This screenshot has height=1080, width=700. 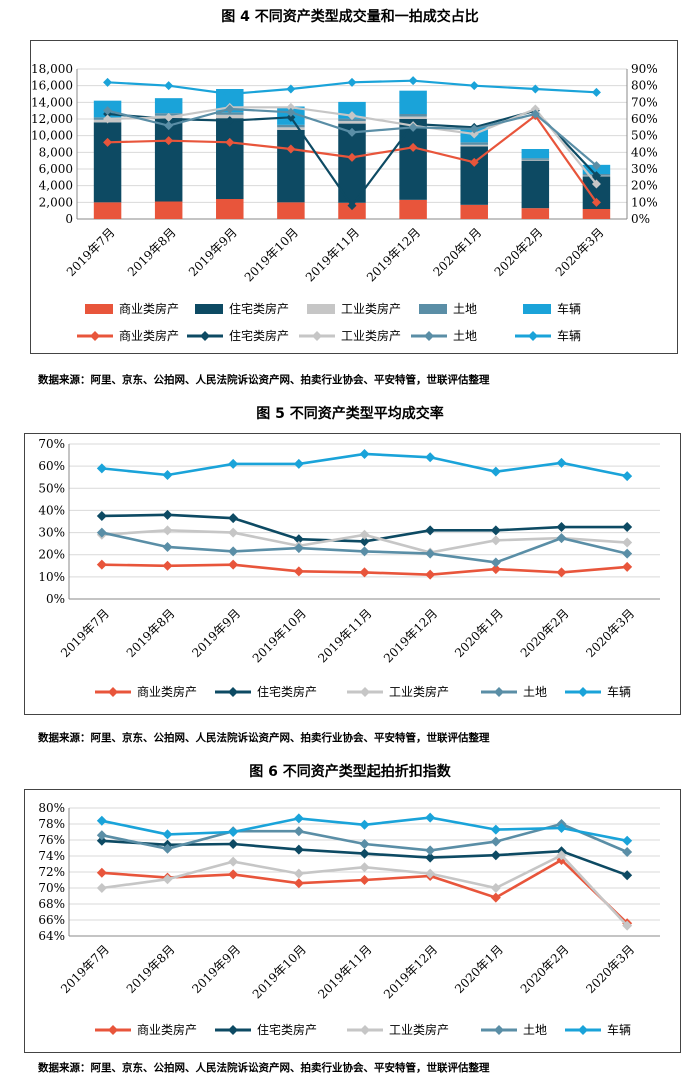 I want to click on x-tick-label: 2019年7月, so click(x=91, y=252).